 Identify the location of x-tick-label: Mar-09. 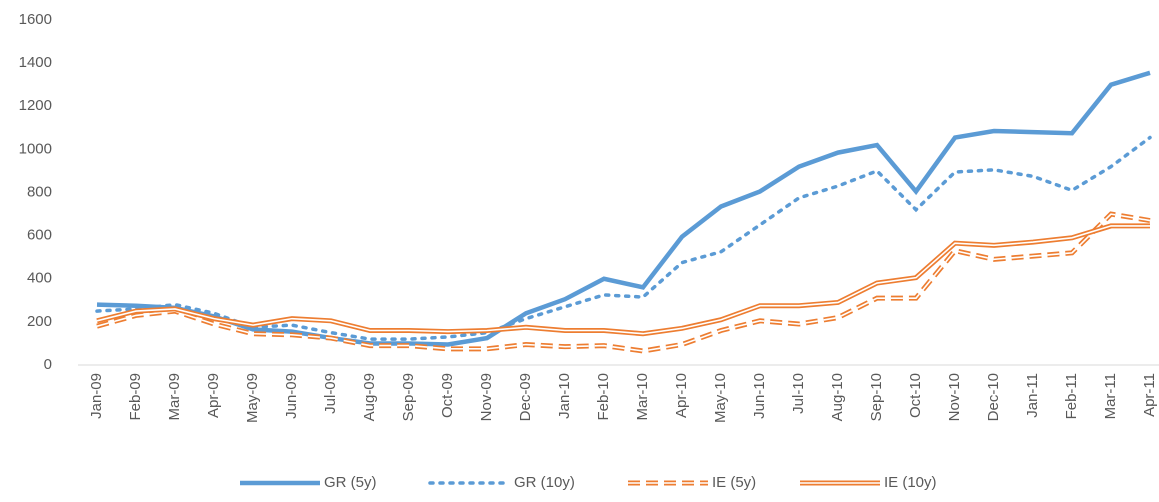
(174, 397).